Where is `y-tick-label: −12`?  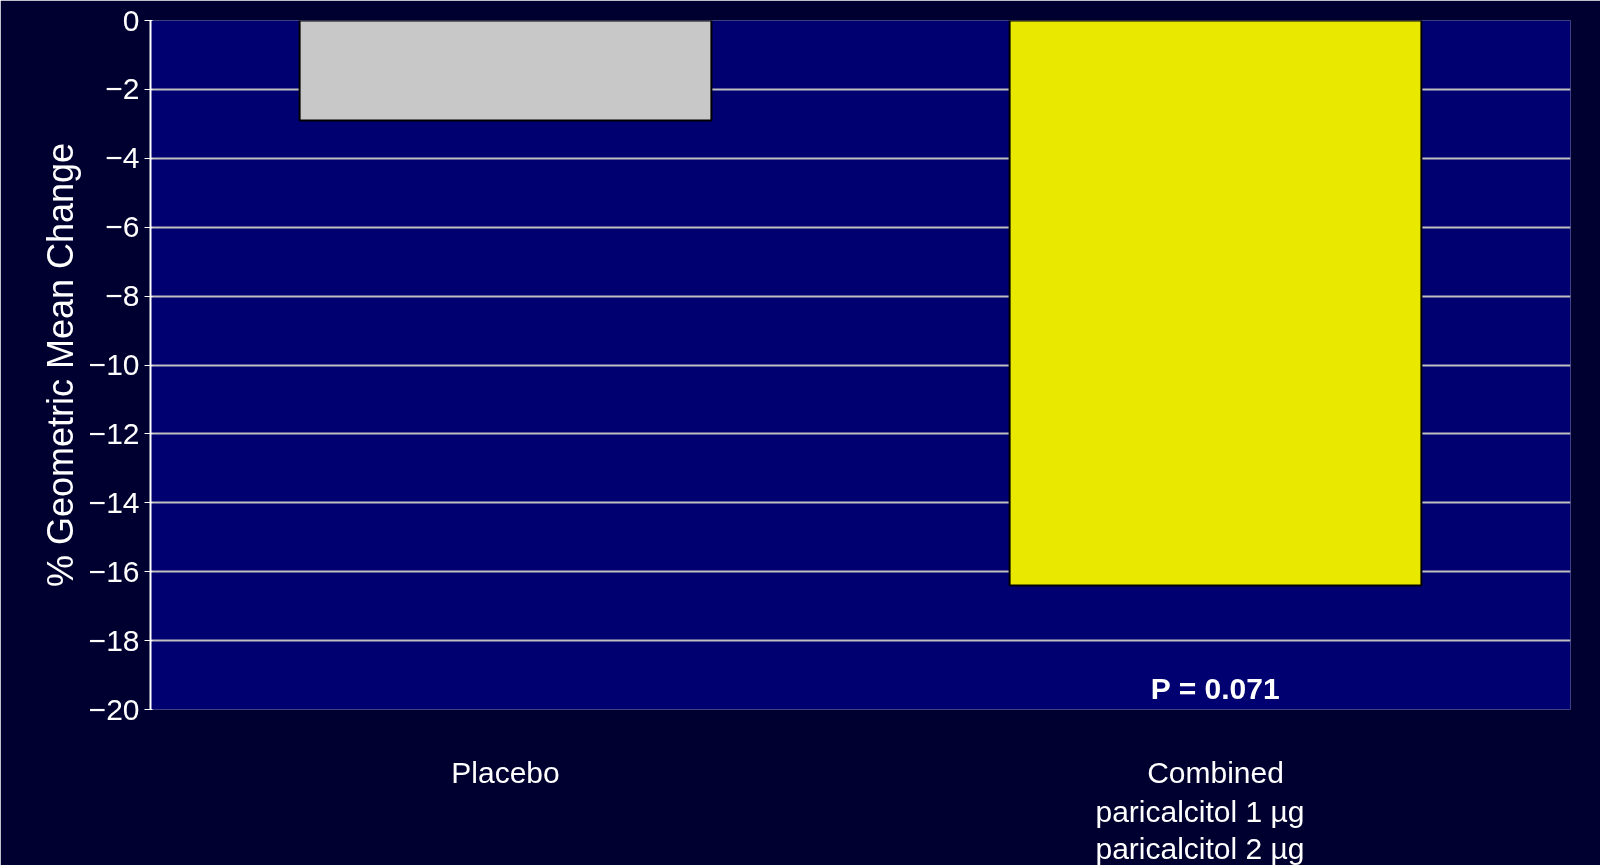 y-tick-label: −12 is located at coordinates (114, 433).